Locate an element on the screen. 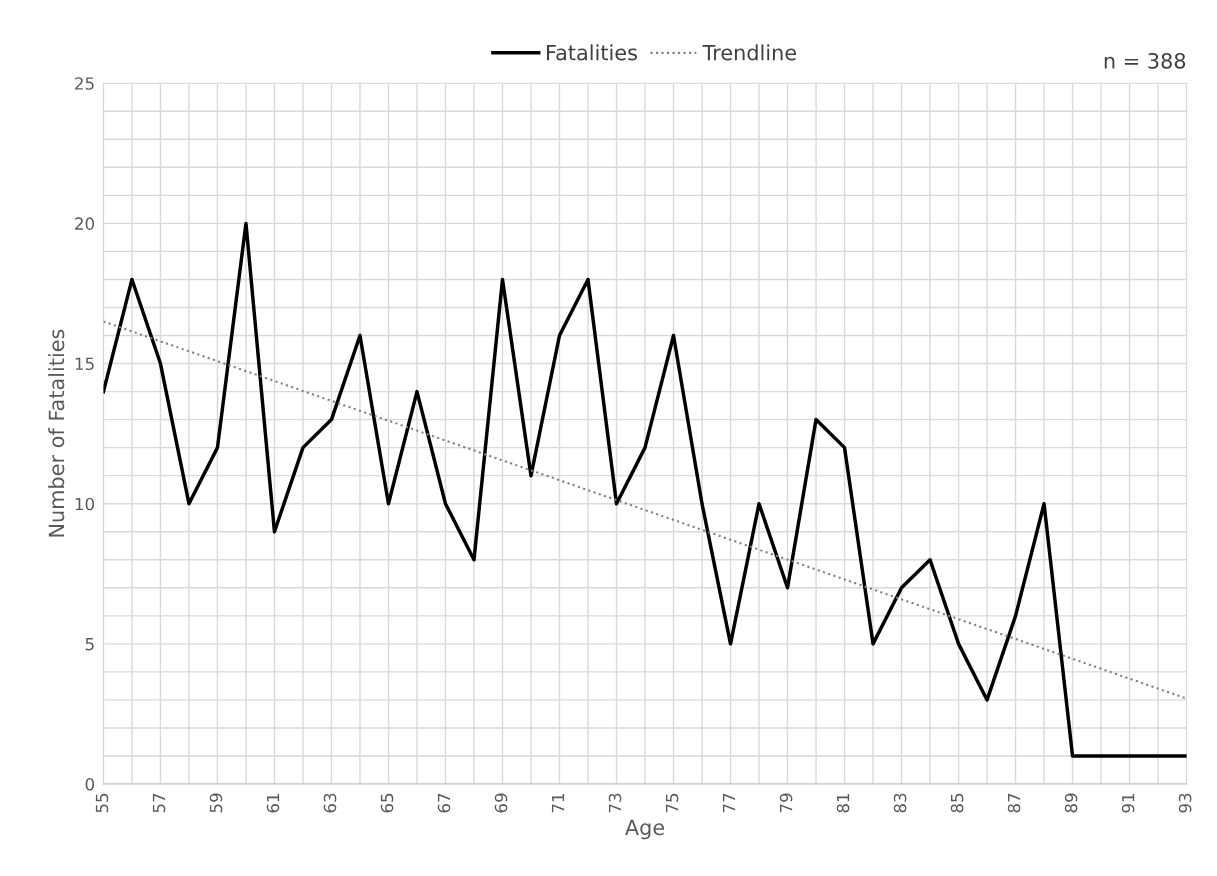 The image size is (1217, 876). x-tick-label: 69 is located at coordinates (501, 803).